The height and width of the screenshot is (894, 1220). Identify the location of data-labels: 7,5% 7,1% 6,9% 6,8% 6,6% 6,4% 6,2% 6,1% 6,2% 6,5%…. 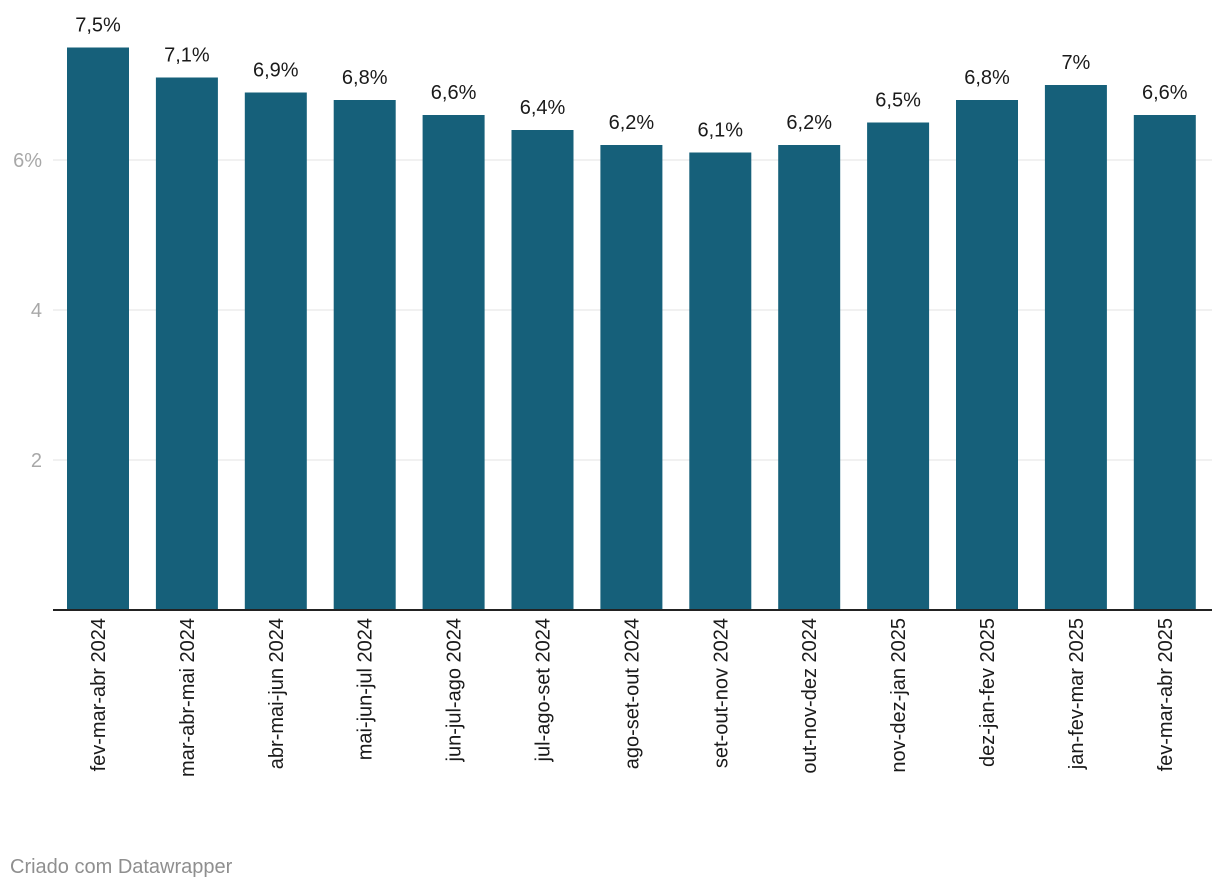
(631, 78).